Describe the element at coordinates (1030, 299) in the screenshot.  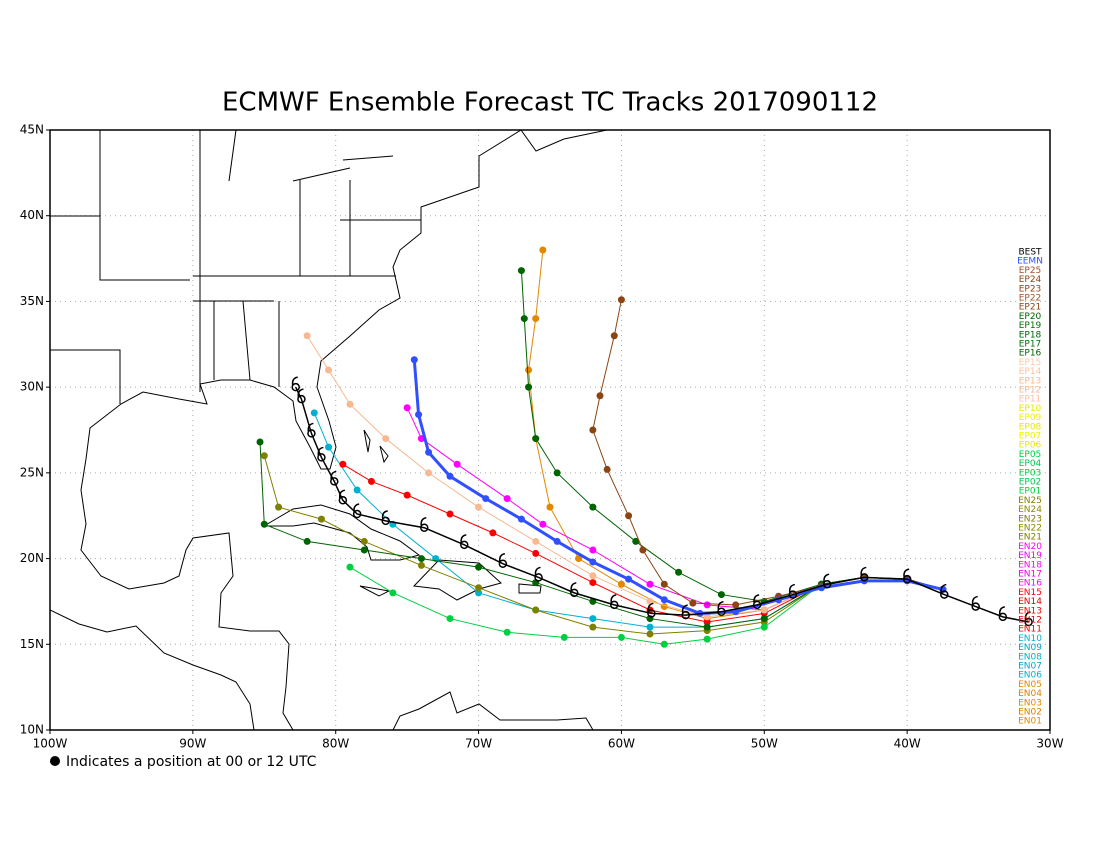
I see `legend-entry: EP22` at that location.